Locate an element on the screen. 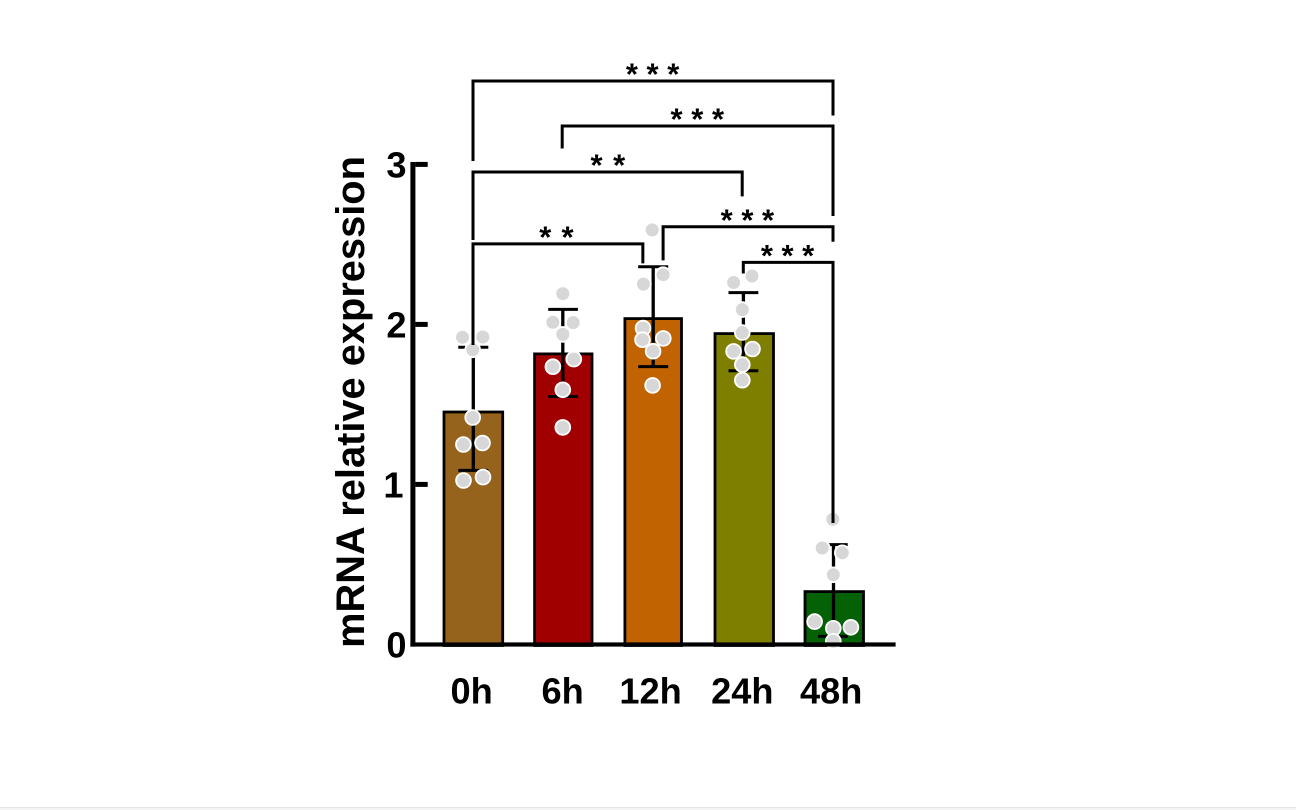 The image size is (1296, 810). svg-text: 48h is located at coordinates (831, 691).